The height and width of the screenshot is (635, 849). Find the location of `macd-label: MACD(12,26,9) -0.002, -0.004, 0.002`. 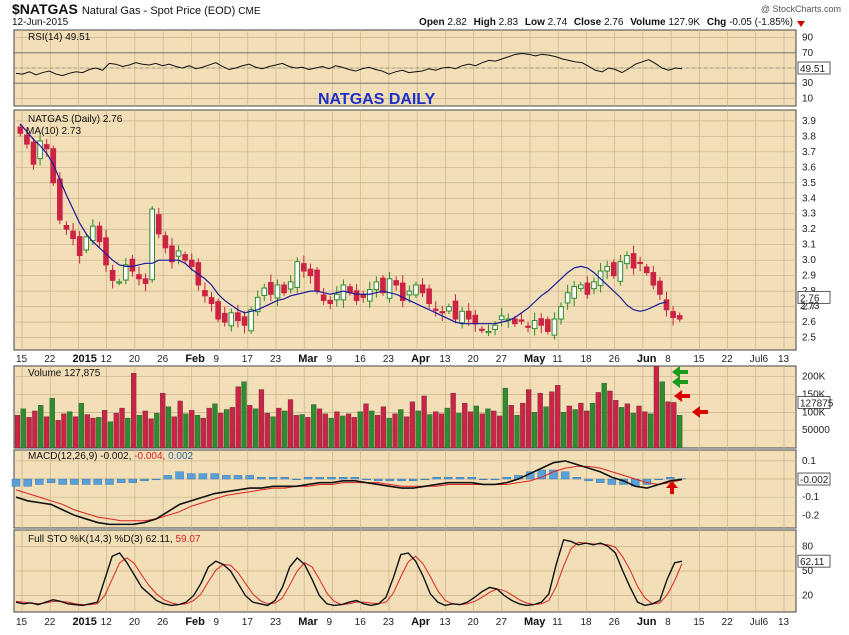

macd-label: MACD(12,26,9) -0.002, -0.004, 0.002 is located at coordinates (111, 456).